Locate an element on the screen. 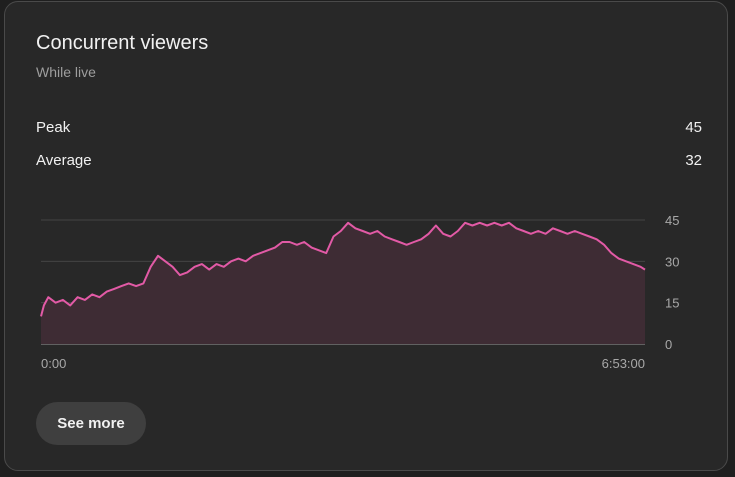  stat-row-peak: Peak 45 is located at coordinates (369, 129).